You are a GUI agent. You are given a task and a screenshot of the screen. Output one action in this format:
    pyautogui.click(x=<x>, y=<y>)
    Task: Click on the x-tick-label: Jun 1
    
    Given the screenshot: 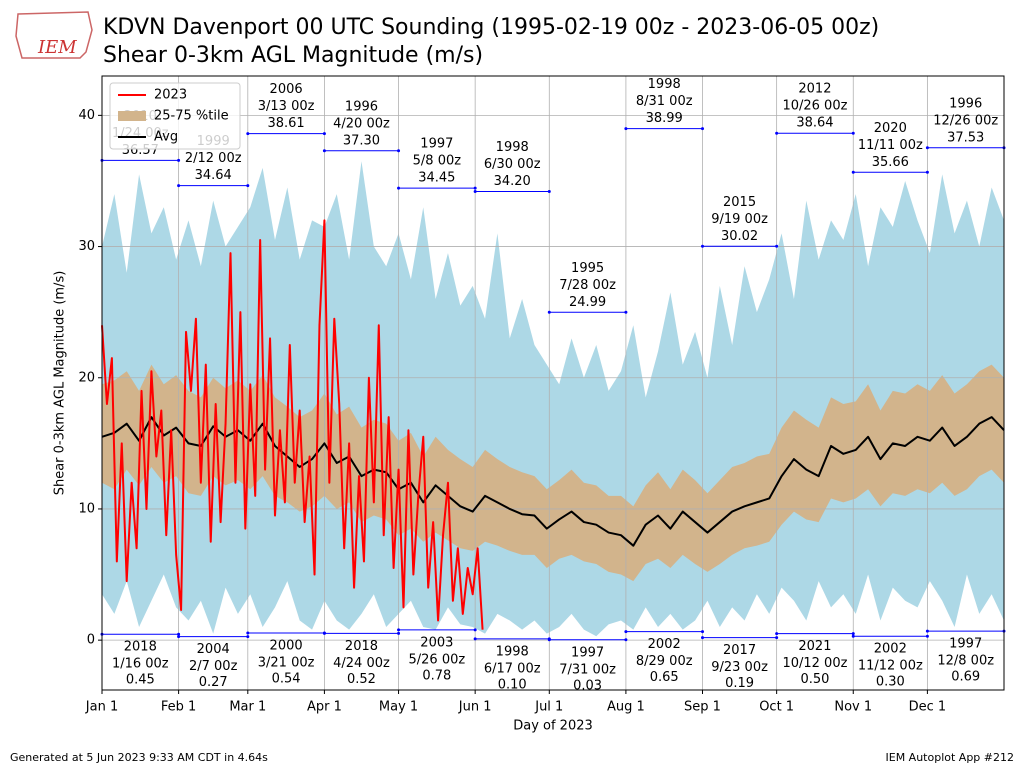 What is the action you would take?
    pyautogui.click(x=475, y=707)
    